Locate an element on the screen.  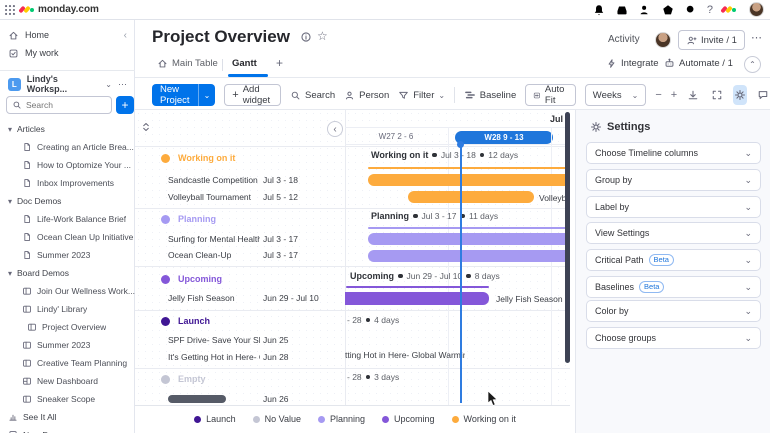
info-icon is located at coordinates (306, 37).